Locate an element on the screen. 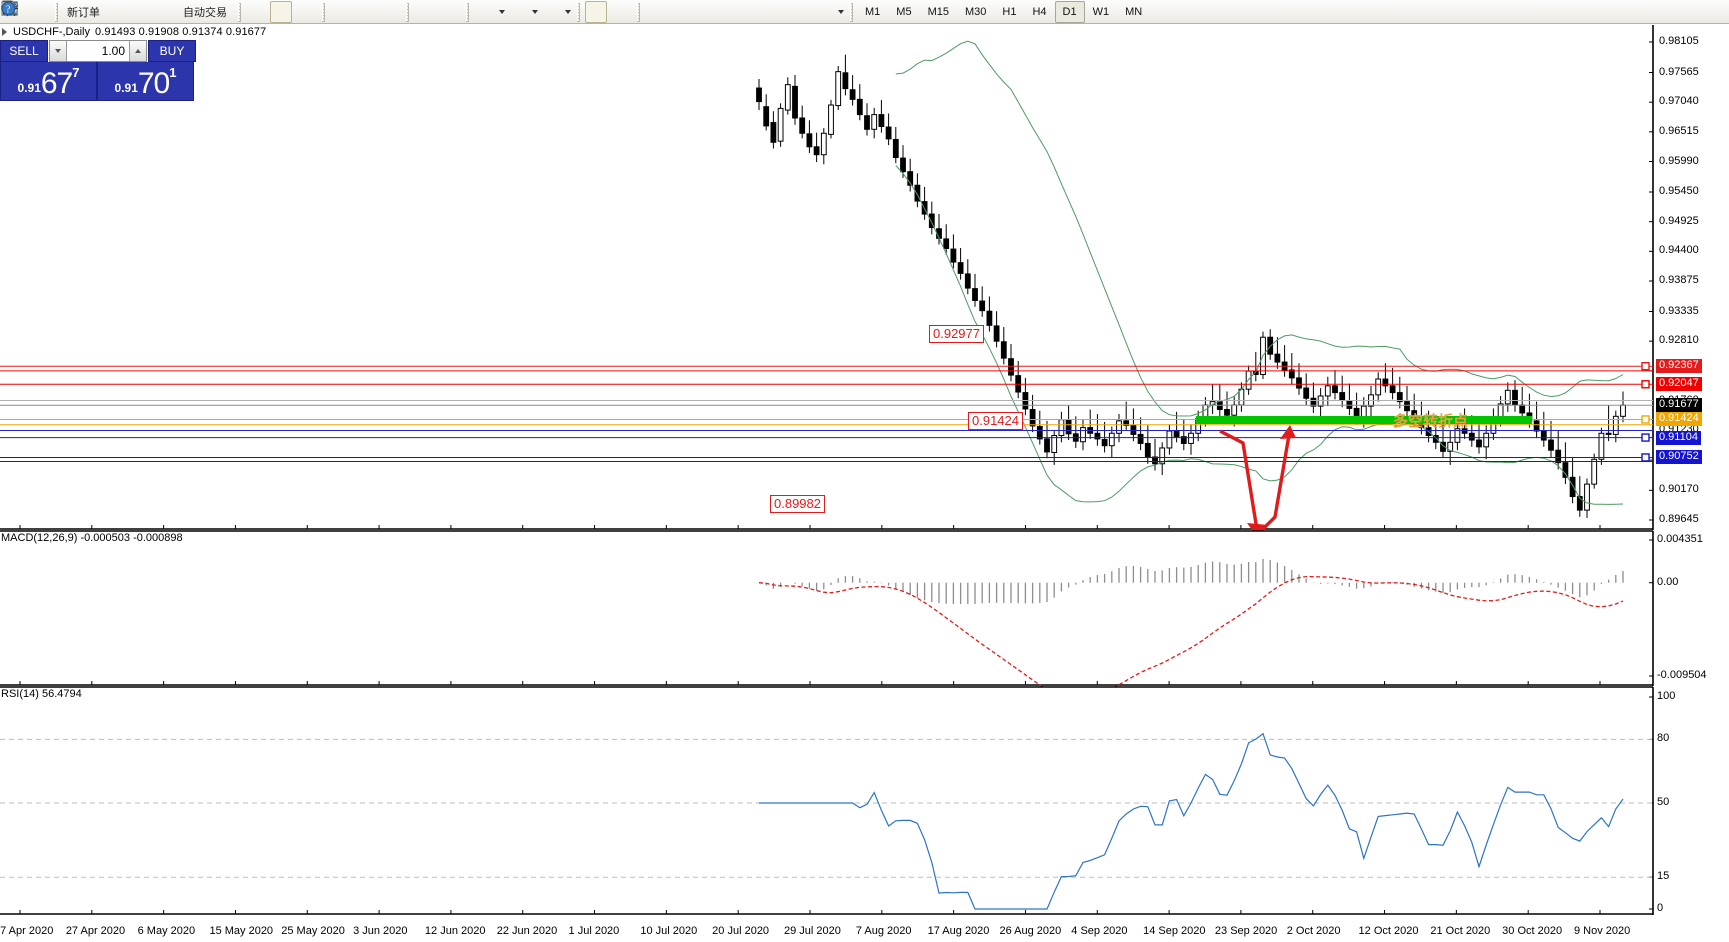 The height and width of the screenshot is (942, 1729). line-chart-icon is located at coordinates (158, 12).